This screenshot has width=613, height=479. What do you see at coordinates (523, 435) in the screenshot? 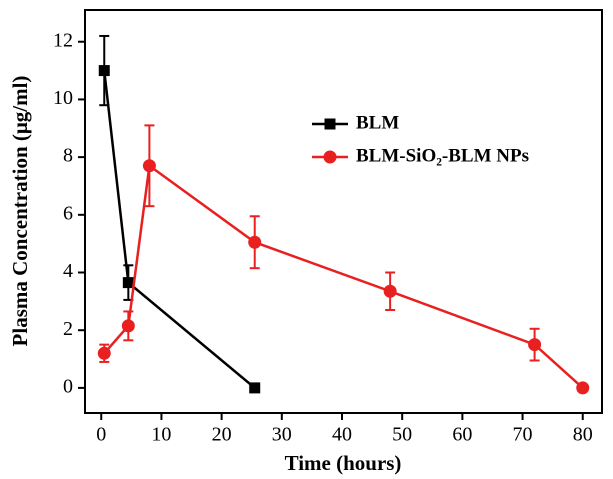
I see `x-tick-label: 70` at bounding box center [523, 435].